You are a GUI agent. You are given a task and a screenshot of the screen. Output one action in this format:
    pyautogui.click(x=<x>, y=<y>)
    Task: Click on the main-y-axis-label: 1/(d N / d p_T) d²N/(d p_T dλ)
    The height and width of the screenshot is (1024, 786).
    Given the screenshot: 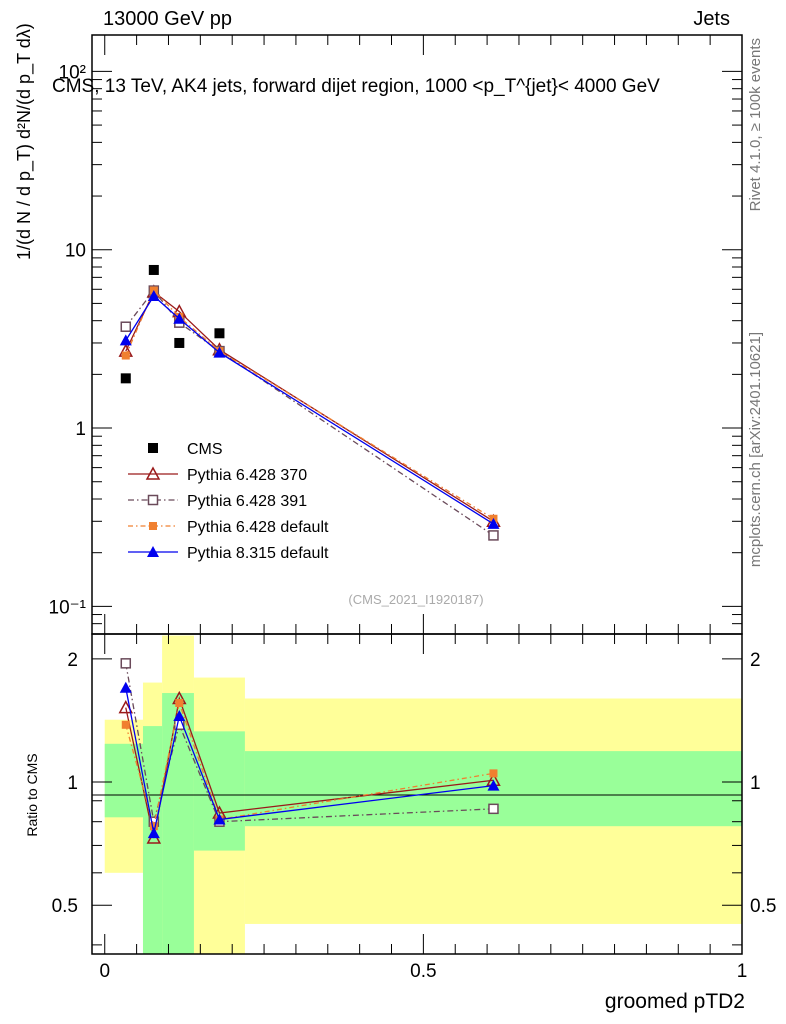 What is the action you would take?
    pyautogui.click(x=24, y=141)
    